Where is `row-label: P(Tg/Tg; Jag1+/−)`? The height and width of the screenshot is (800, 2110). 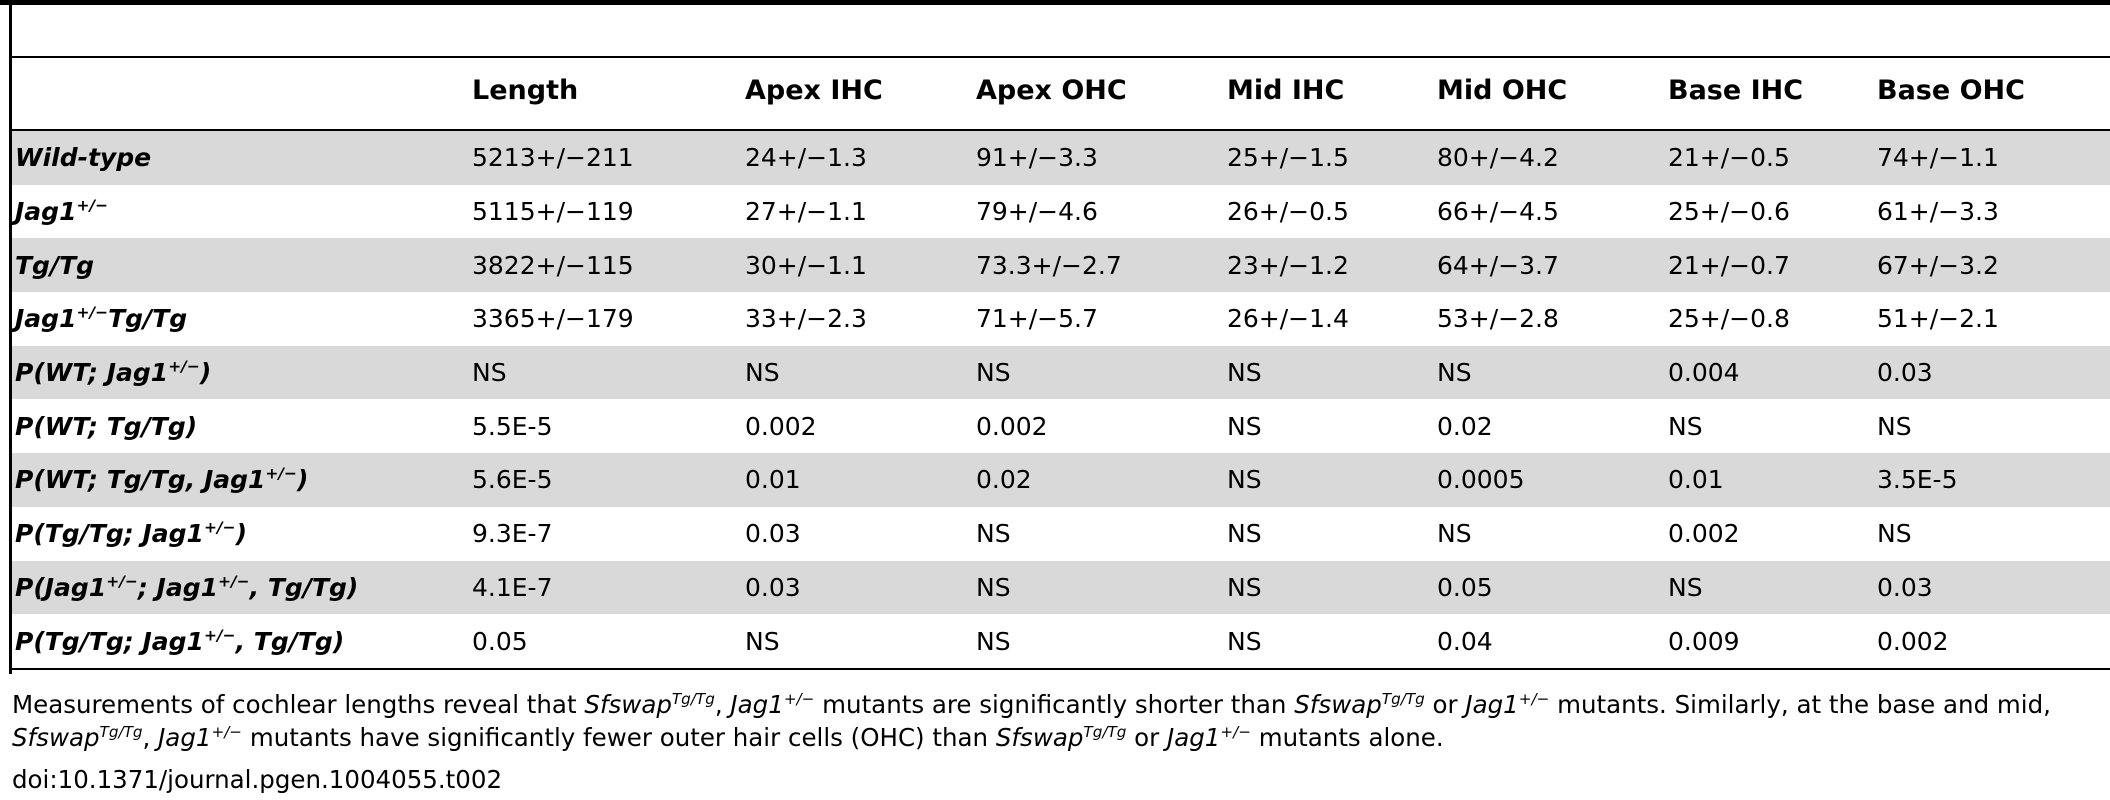
row-label: P(Tg/Tg; Jag1+/−) is located at coordinates (242, 534).